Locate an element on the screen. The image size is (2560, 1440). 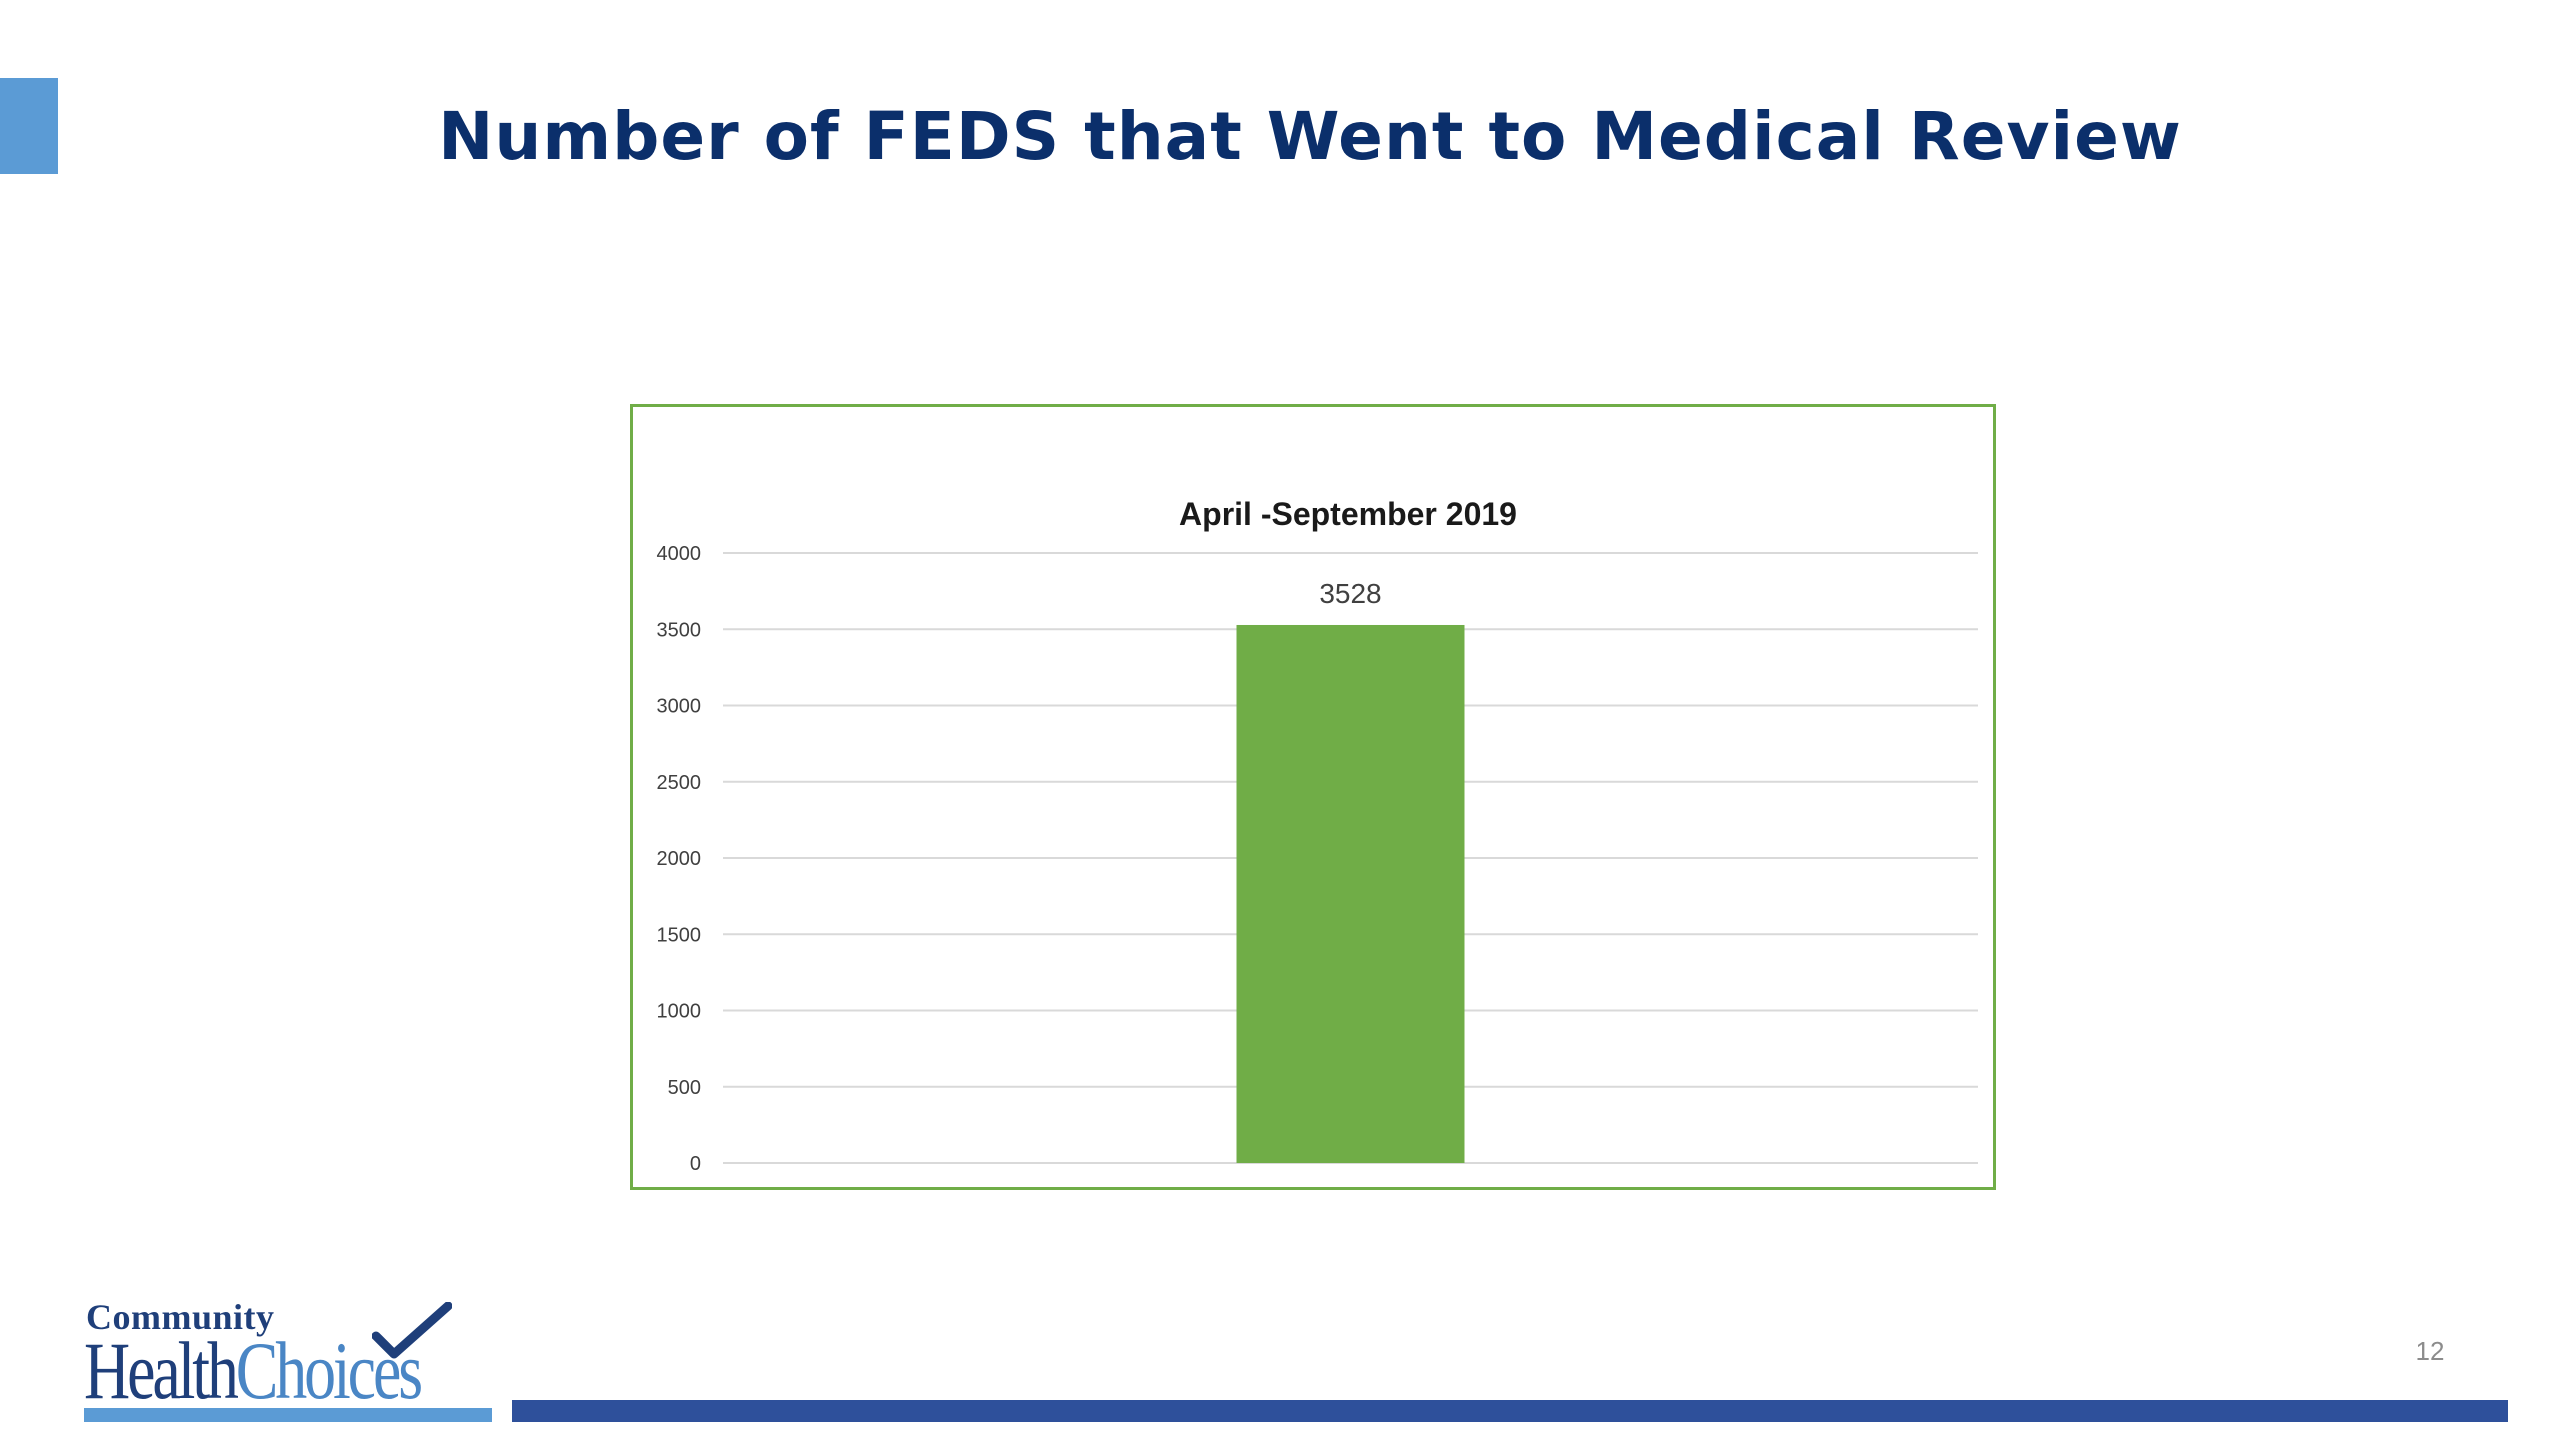
accent-block is located at coordinates (29, 126).